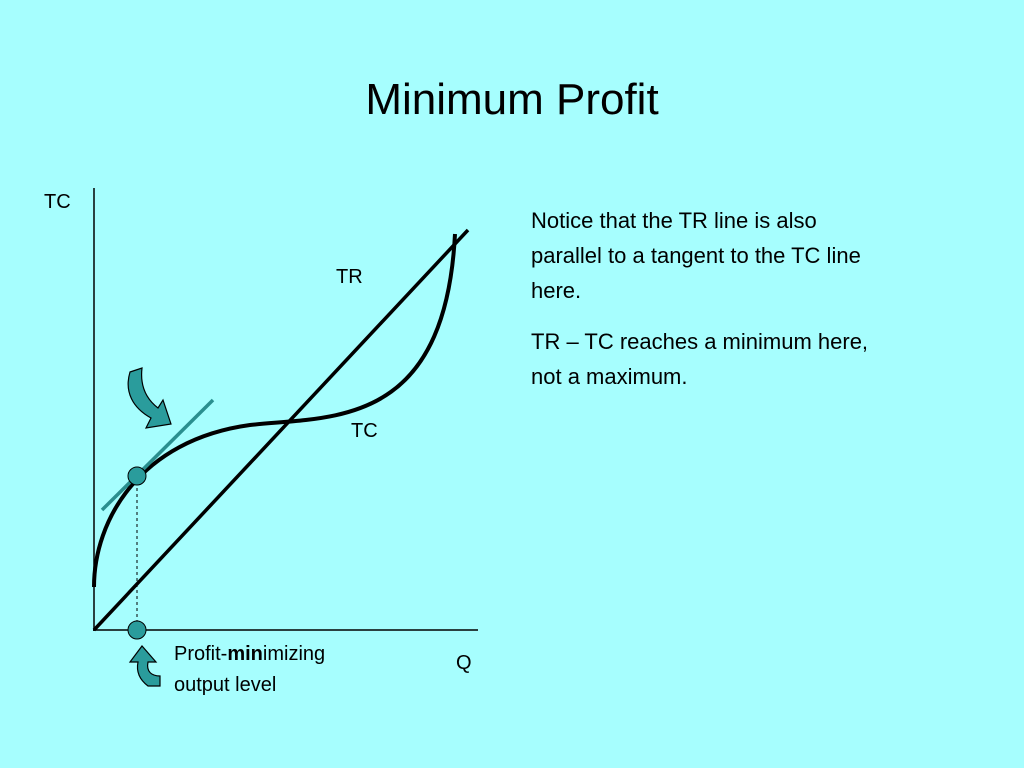 This screenshot has width=1024, height=768. What do you see at coordinates (556, 290) in the screenshot?
I see `note-line: here.` at bounding box center [556, 290].